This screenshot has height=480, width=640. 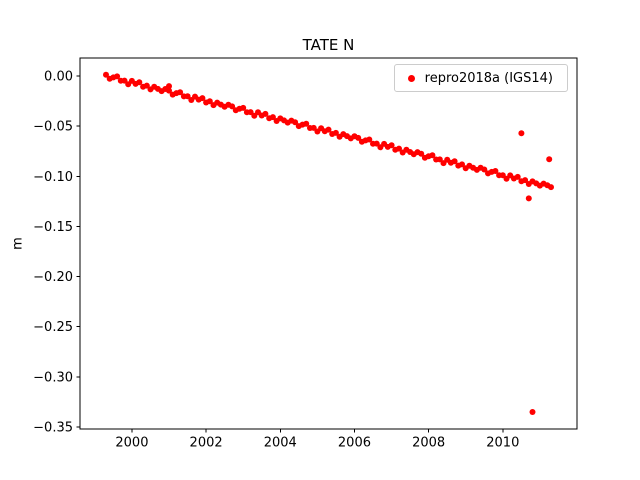 I want to click on y-tick-label: −0.30, so click(x=53, y=377).